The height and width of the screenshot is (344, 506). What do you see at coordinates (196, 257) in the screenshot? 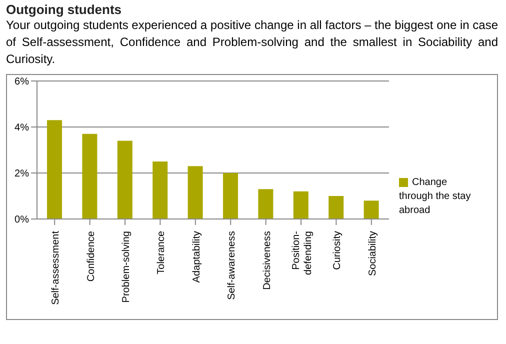
I see `x-tick-label: Adaptability` at bounding box center [196, 257].